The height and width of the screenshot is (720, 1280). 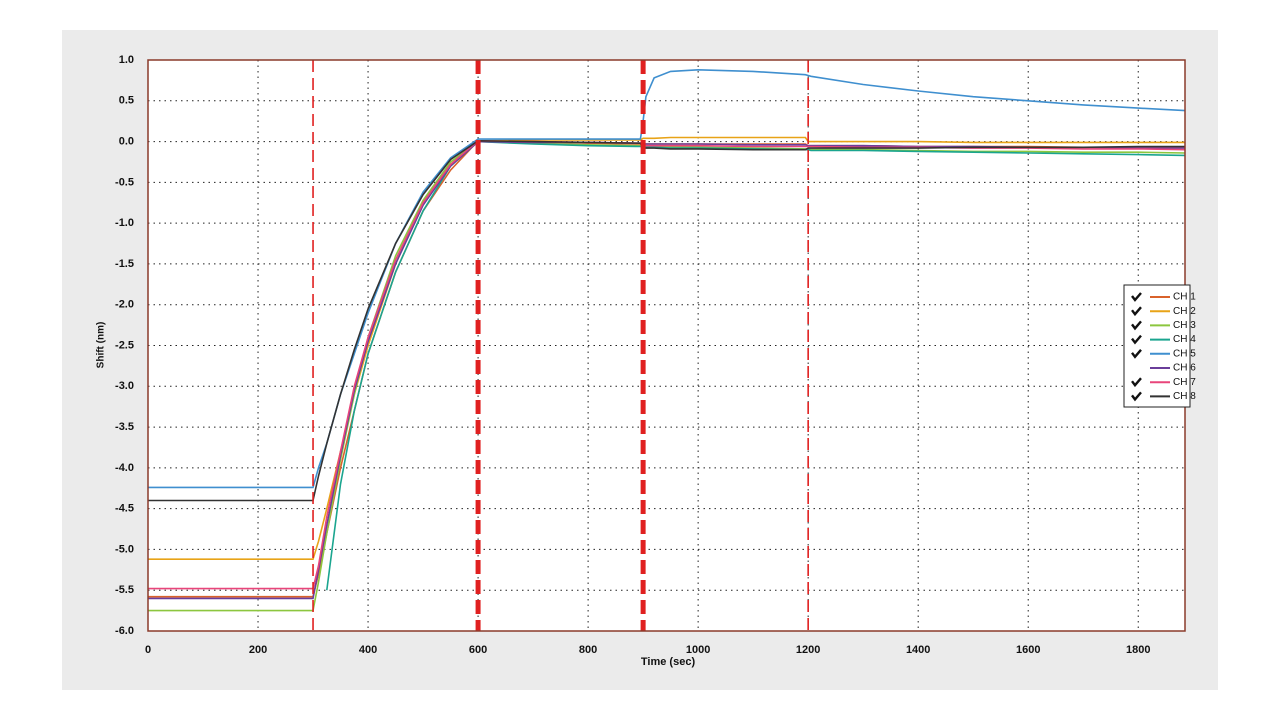 I want to click on y-tick-label: -6.0, so click(x=124, y=631).